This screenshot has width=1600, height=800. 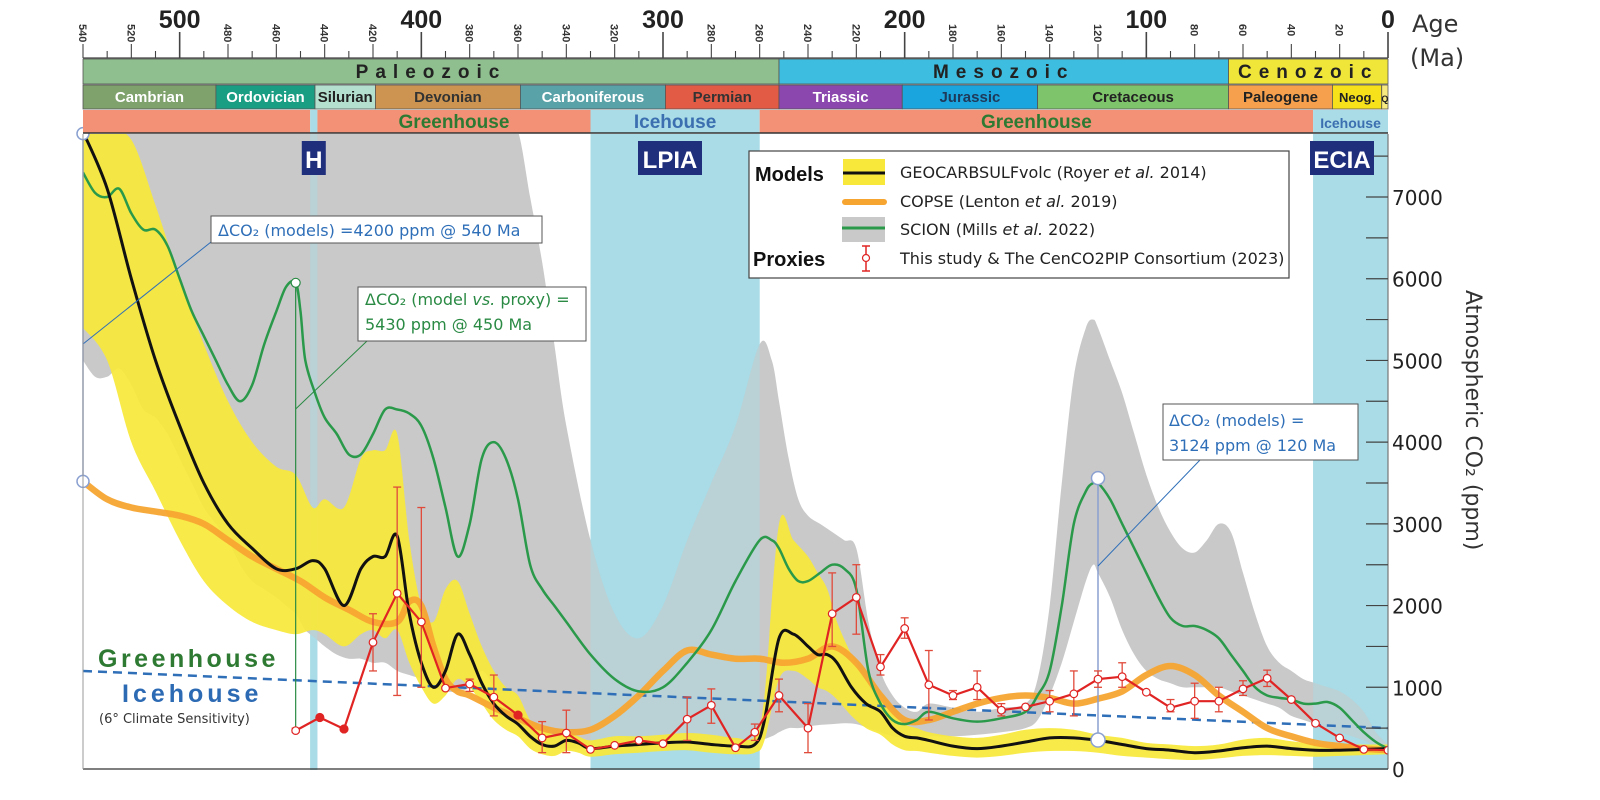 What do you see at coordinates (1290, 30) in the screenshot?
I see `x-minor-tick-label: 40` at bounding box center [1290, 30].